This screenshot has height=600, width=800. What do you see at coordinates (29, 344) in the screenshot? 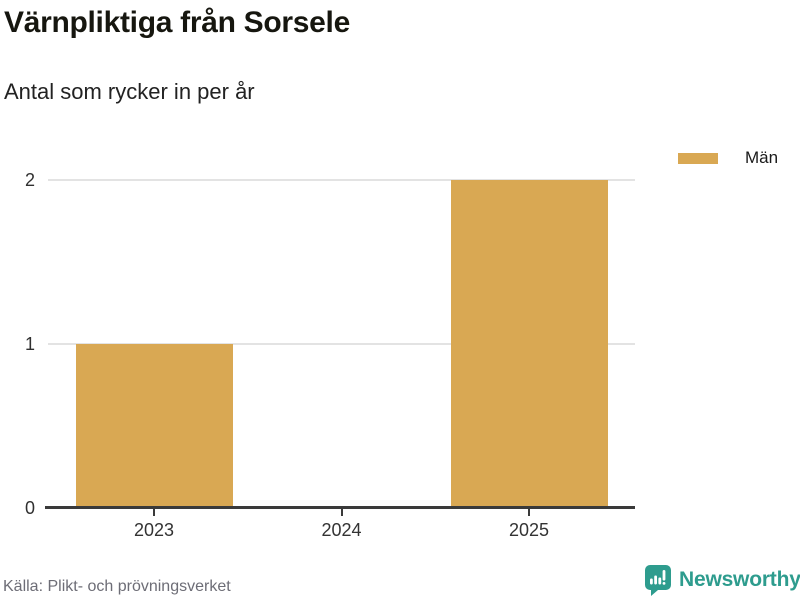
I see `y-axis-tick-label: 1` at bounding box center [29, 344].